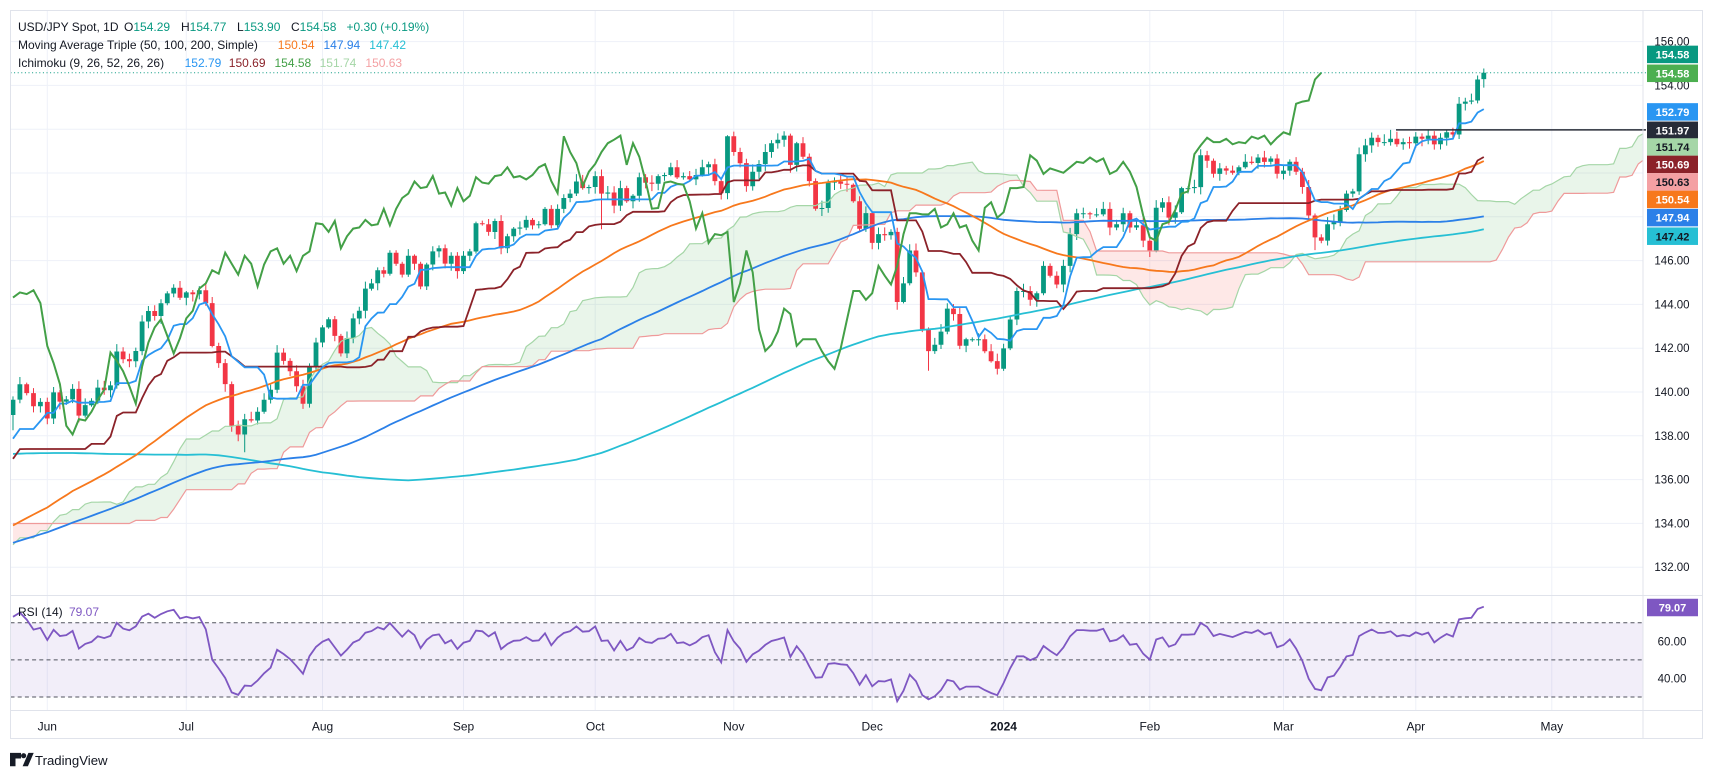  Describe the element at coordinates (1671, 305) in the screenshot. I see `svg-text: 144.00` at that location.